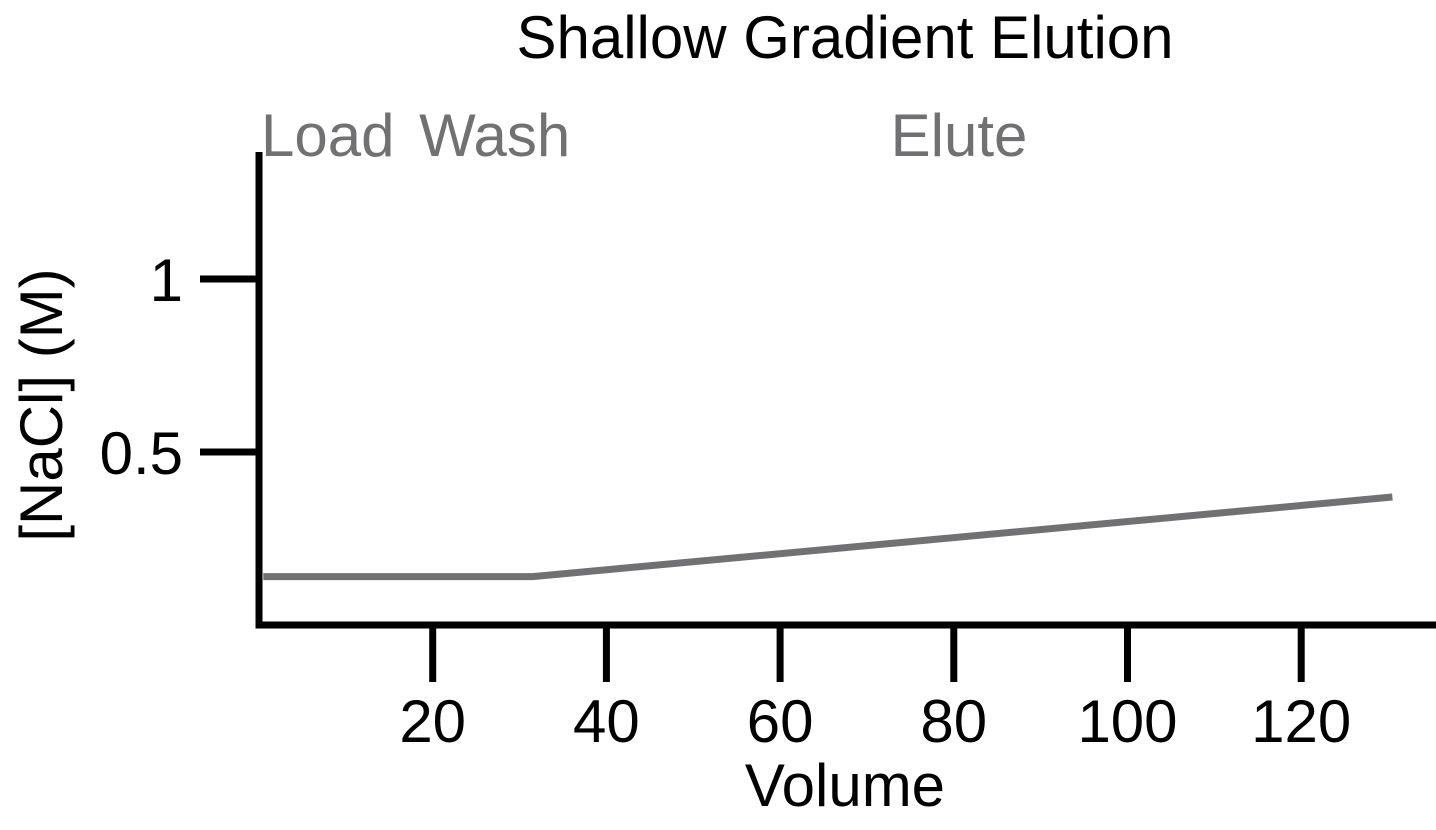 Image resolution: width=1436 pixels, height=830 pixels. I want to click on phase-label-elute: Elute, so click(959, 135).